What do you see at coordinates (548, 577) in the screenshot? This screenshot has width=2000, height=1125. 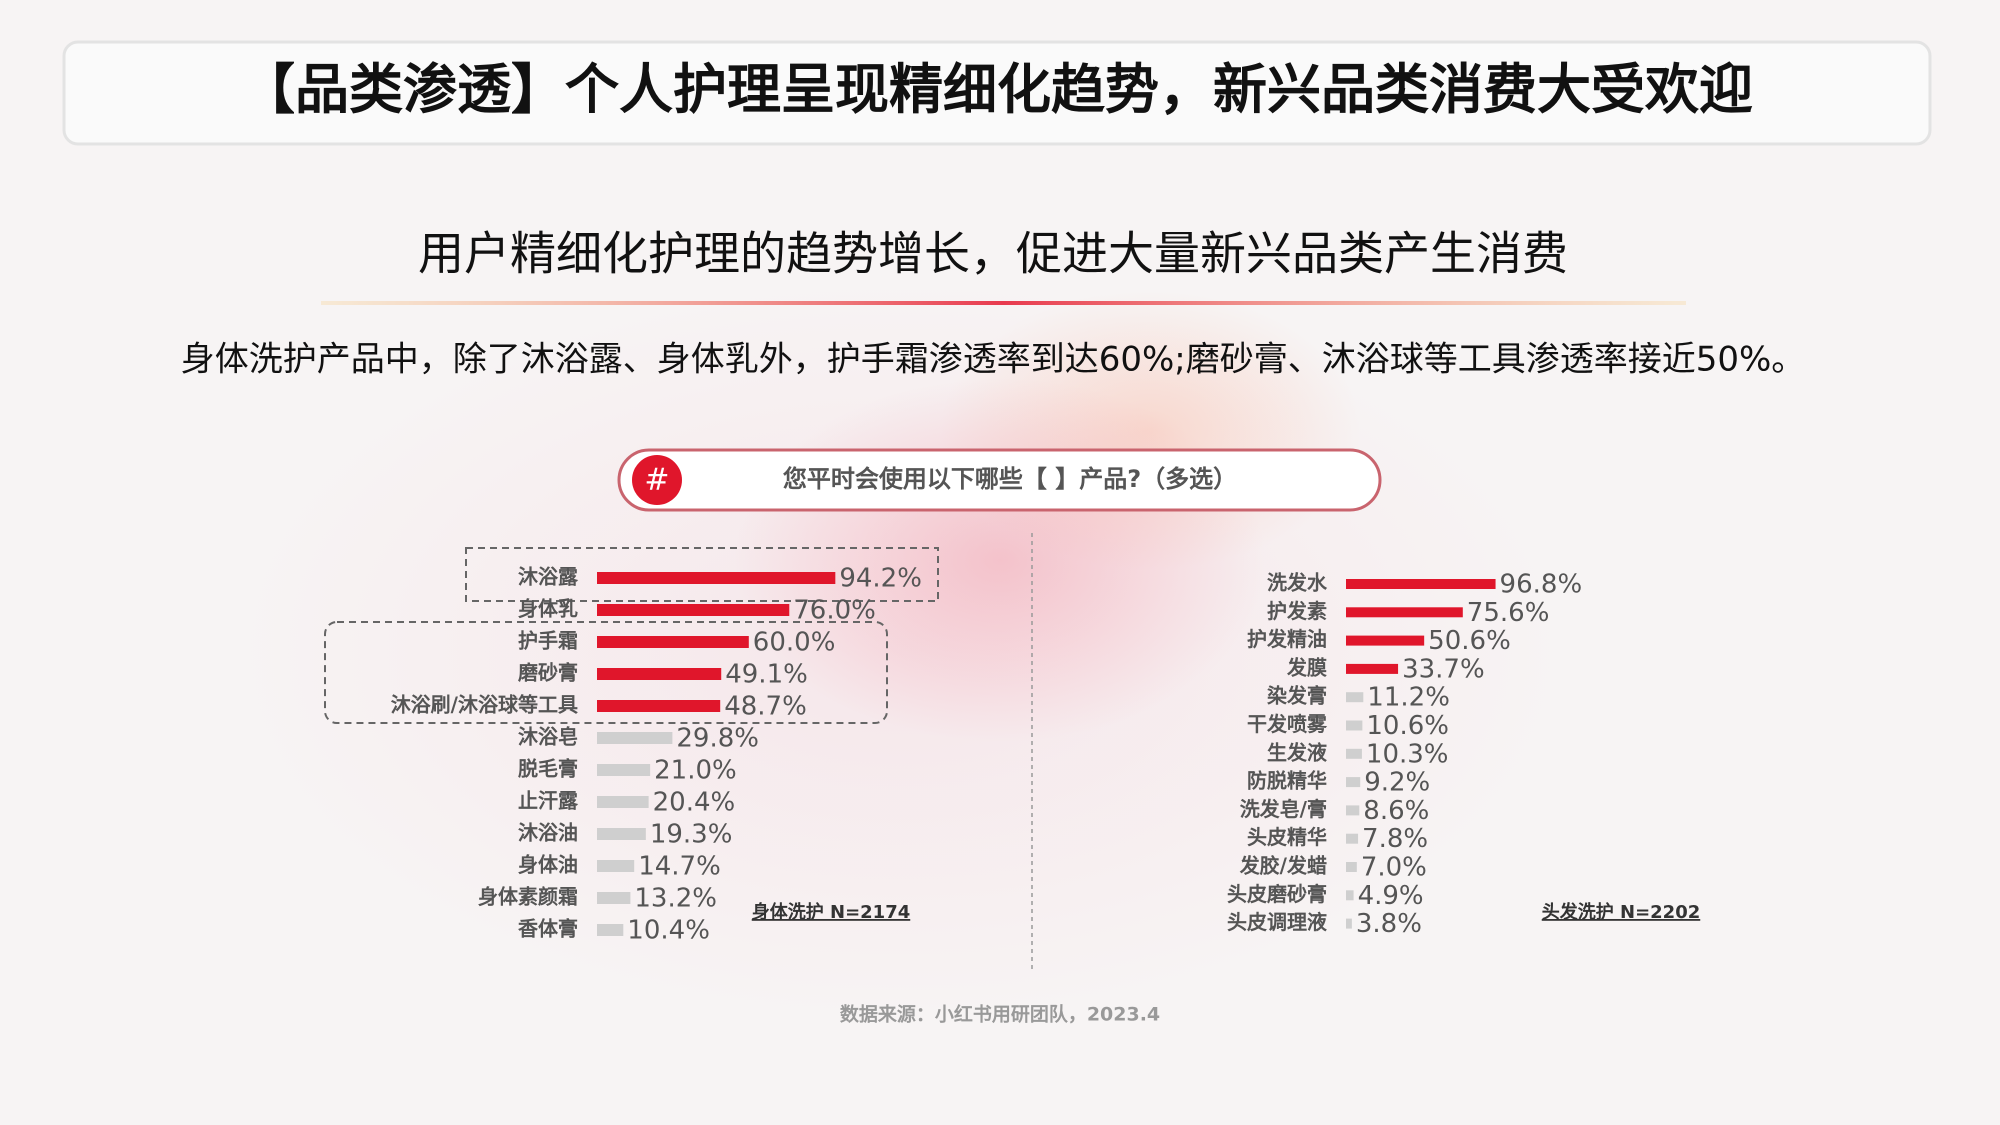 I see `category-label: 沐浴露` at bounding box center [548, 577].